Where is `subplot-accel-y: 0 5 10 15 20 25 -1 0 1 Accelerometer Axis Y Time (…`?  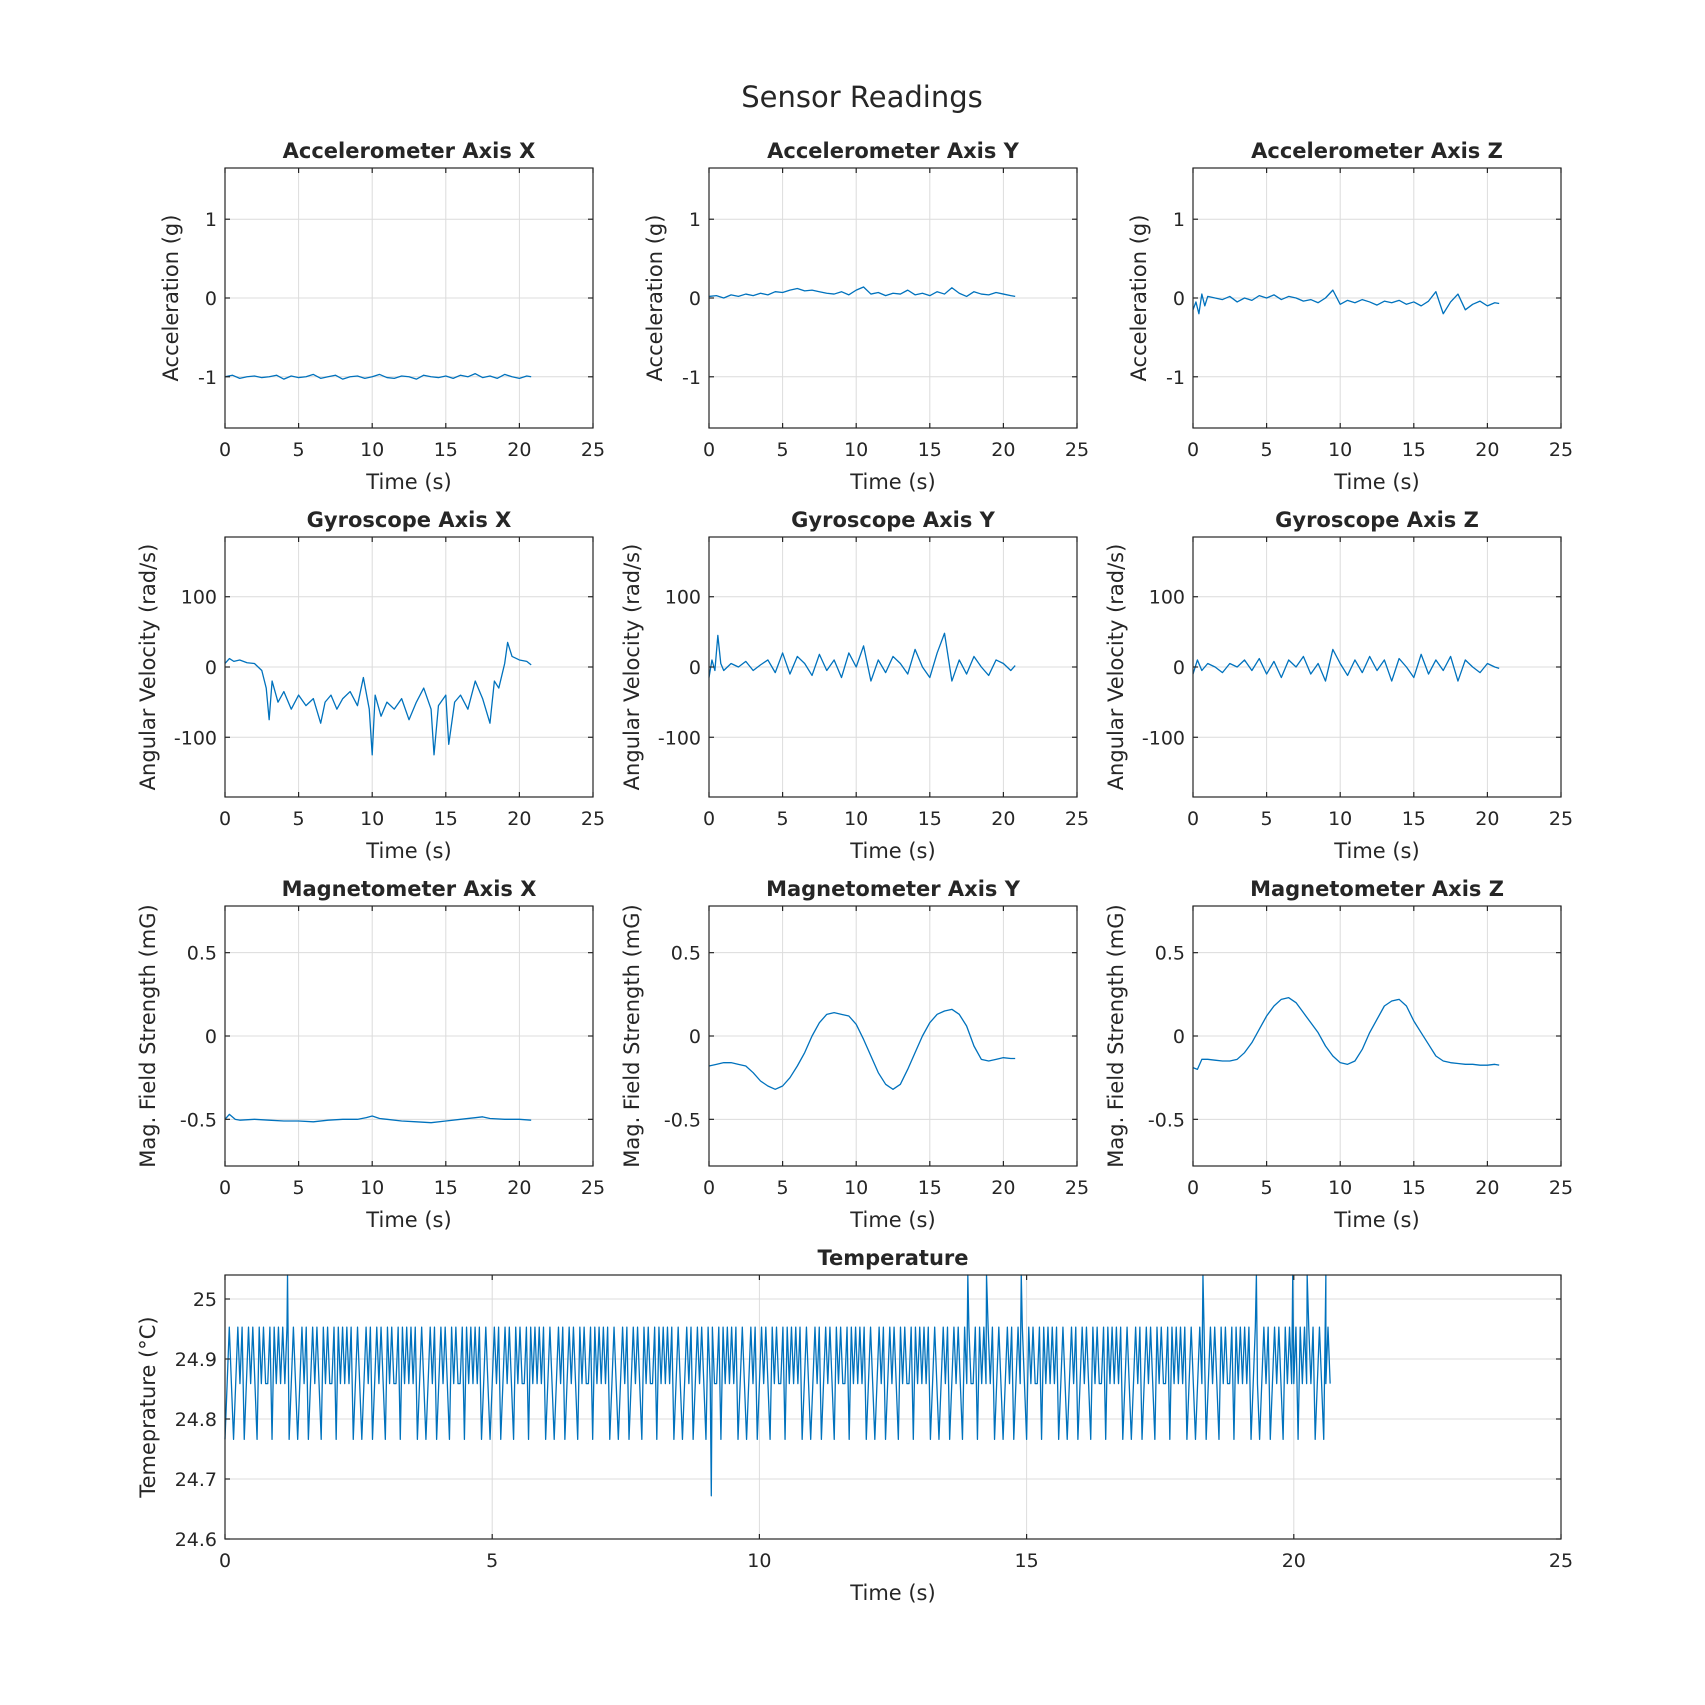
subplot-accel-y: 0 5 10 15 20 25 -1 0 1 Accelerometer Axis Y Time (… is located at coordinates (866, 316).